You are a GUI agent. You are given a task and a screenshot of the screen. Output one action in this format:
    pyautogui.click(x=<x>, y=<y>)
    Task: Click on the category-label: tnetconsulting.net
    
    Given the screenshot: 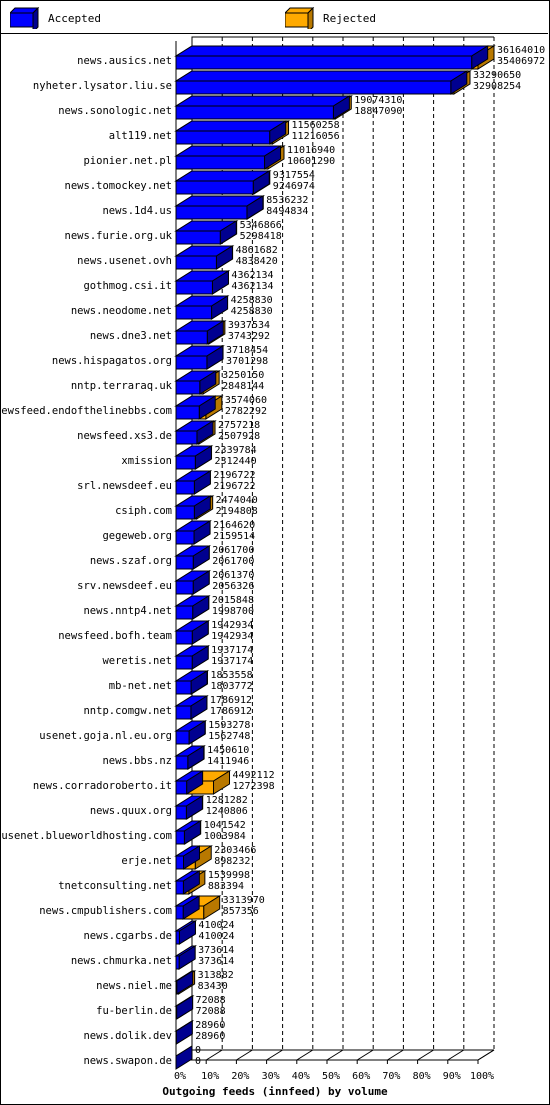 What is the action you would take?
    pyautogui.click(x=115, y=886)
    